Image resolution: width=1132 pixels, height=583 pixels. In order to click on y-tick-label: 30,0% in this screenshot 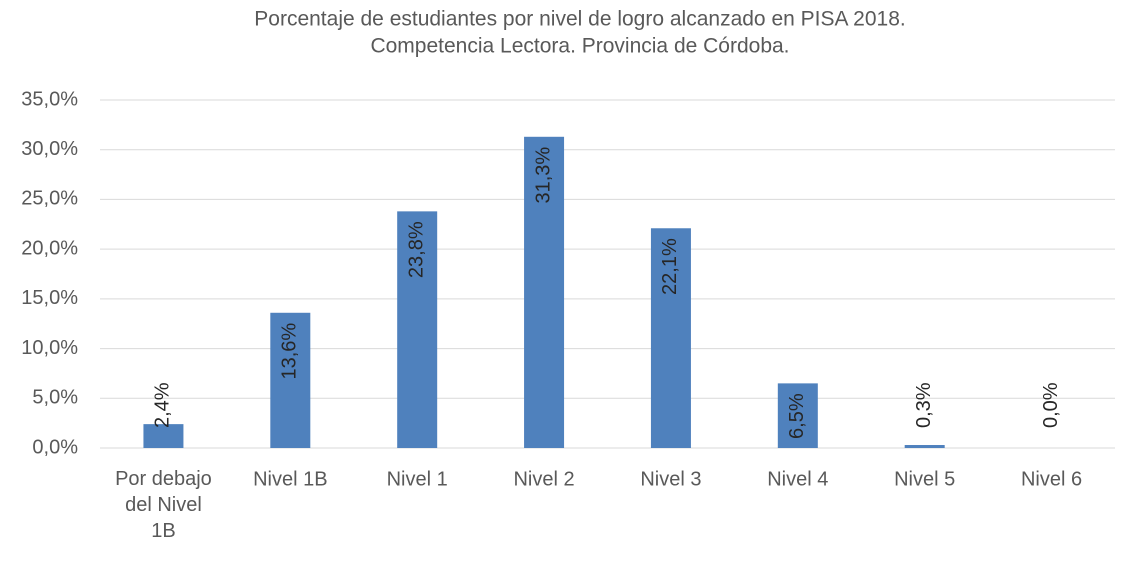, I will do `click(49, 149)`.